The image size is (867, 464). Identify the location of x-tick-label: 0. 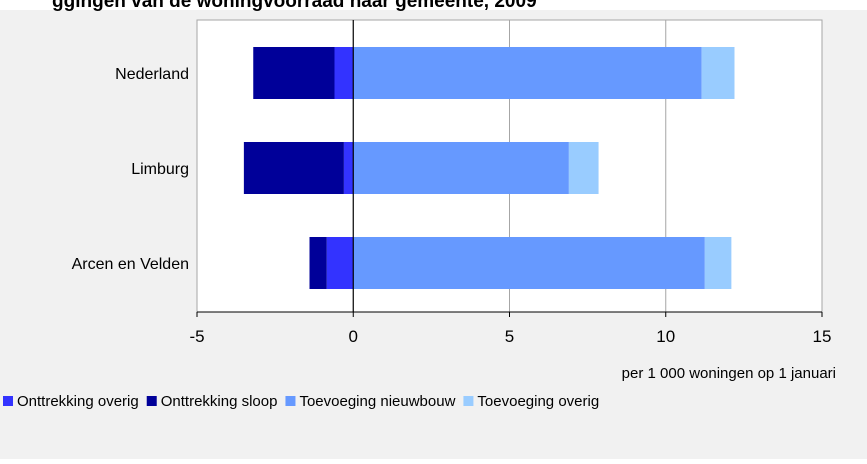
(353, 336).